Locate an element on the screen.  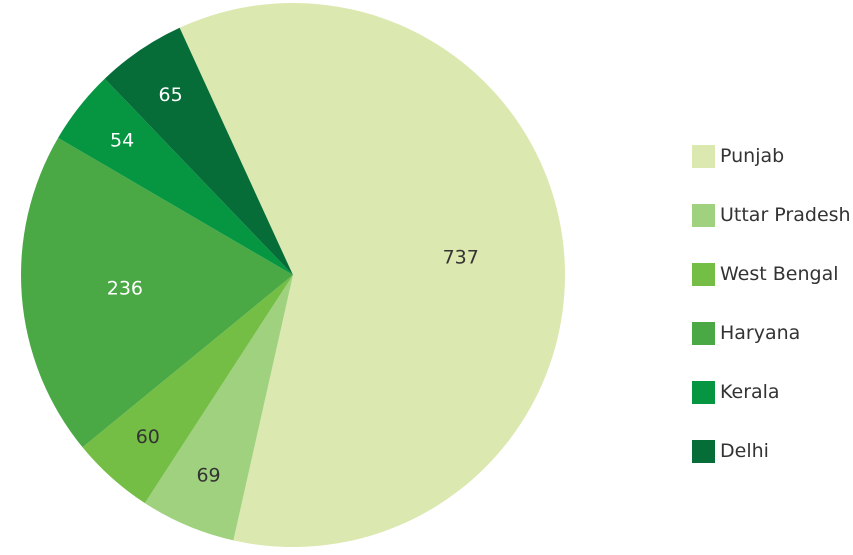
pie-value-label-haryana: 236 is located at coordinates (125, 288).